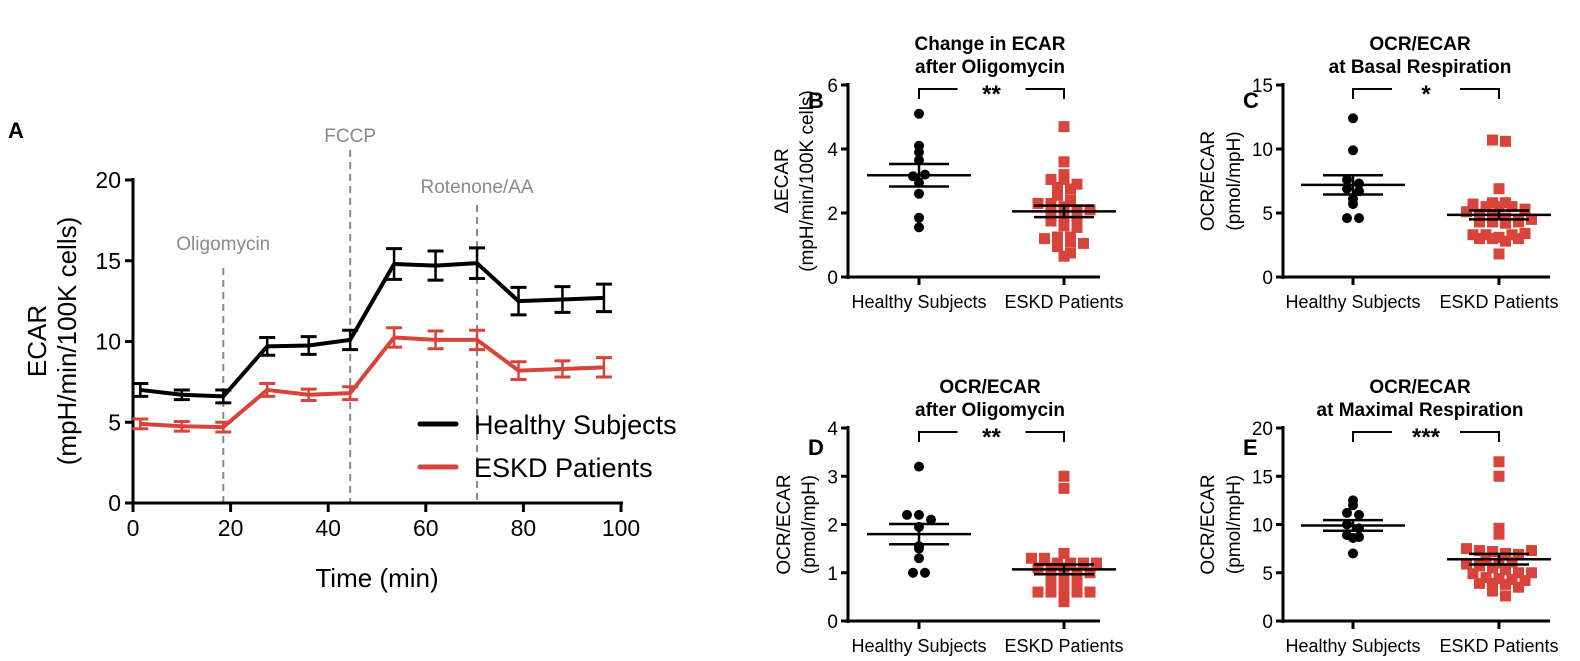 The image size is (1580, 661). Describe the element at coordinates (133, 528) in the screenshot. I see `x-tick-label: 0` at that location.